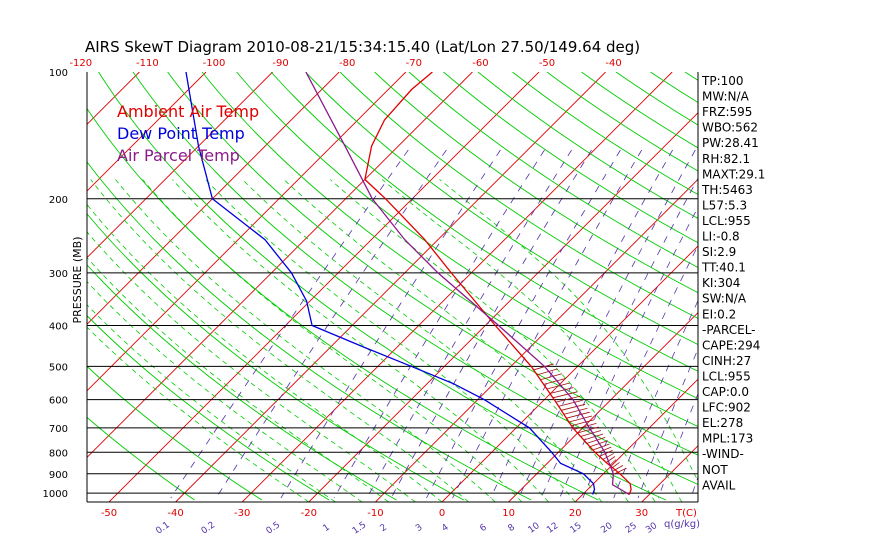  I want to click on bottom-temp-tick-label: -30, so click(242, 513).